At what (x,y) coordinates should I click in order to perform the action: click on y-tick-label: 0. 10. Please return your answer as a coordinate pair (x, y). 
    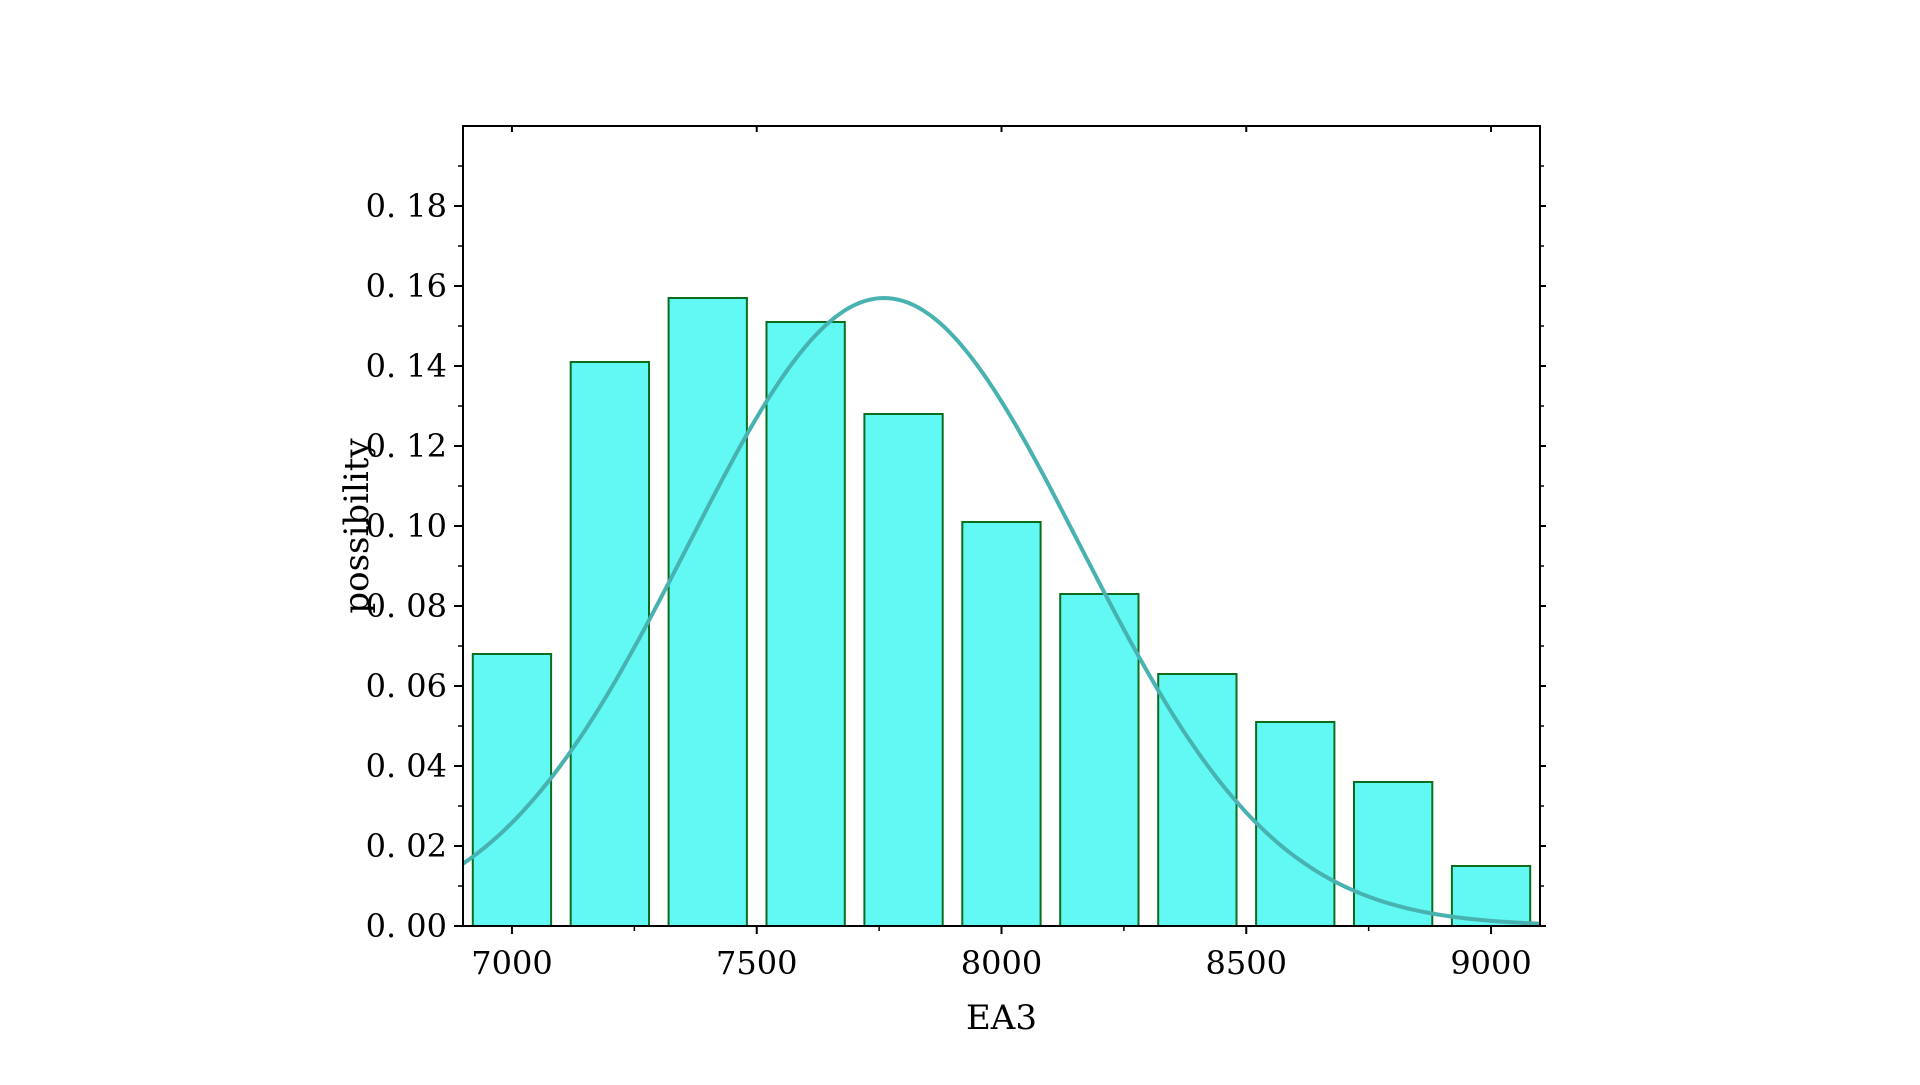
    Looking at the image, I should click on (406, 526).